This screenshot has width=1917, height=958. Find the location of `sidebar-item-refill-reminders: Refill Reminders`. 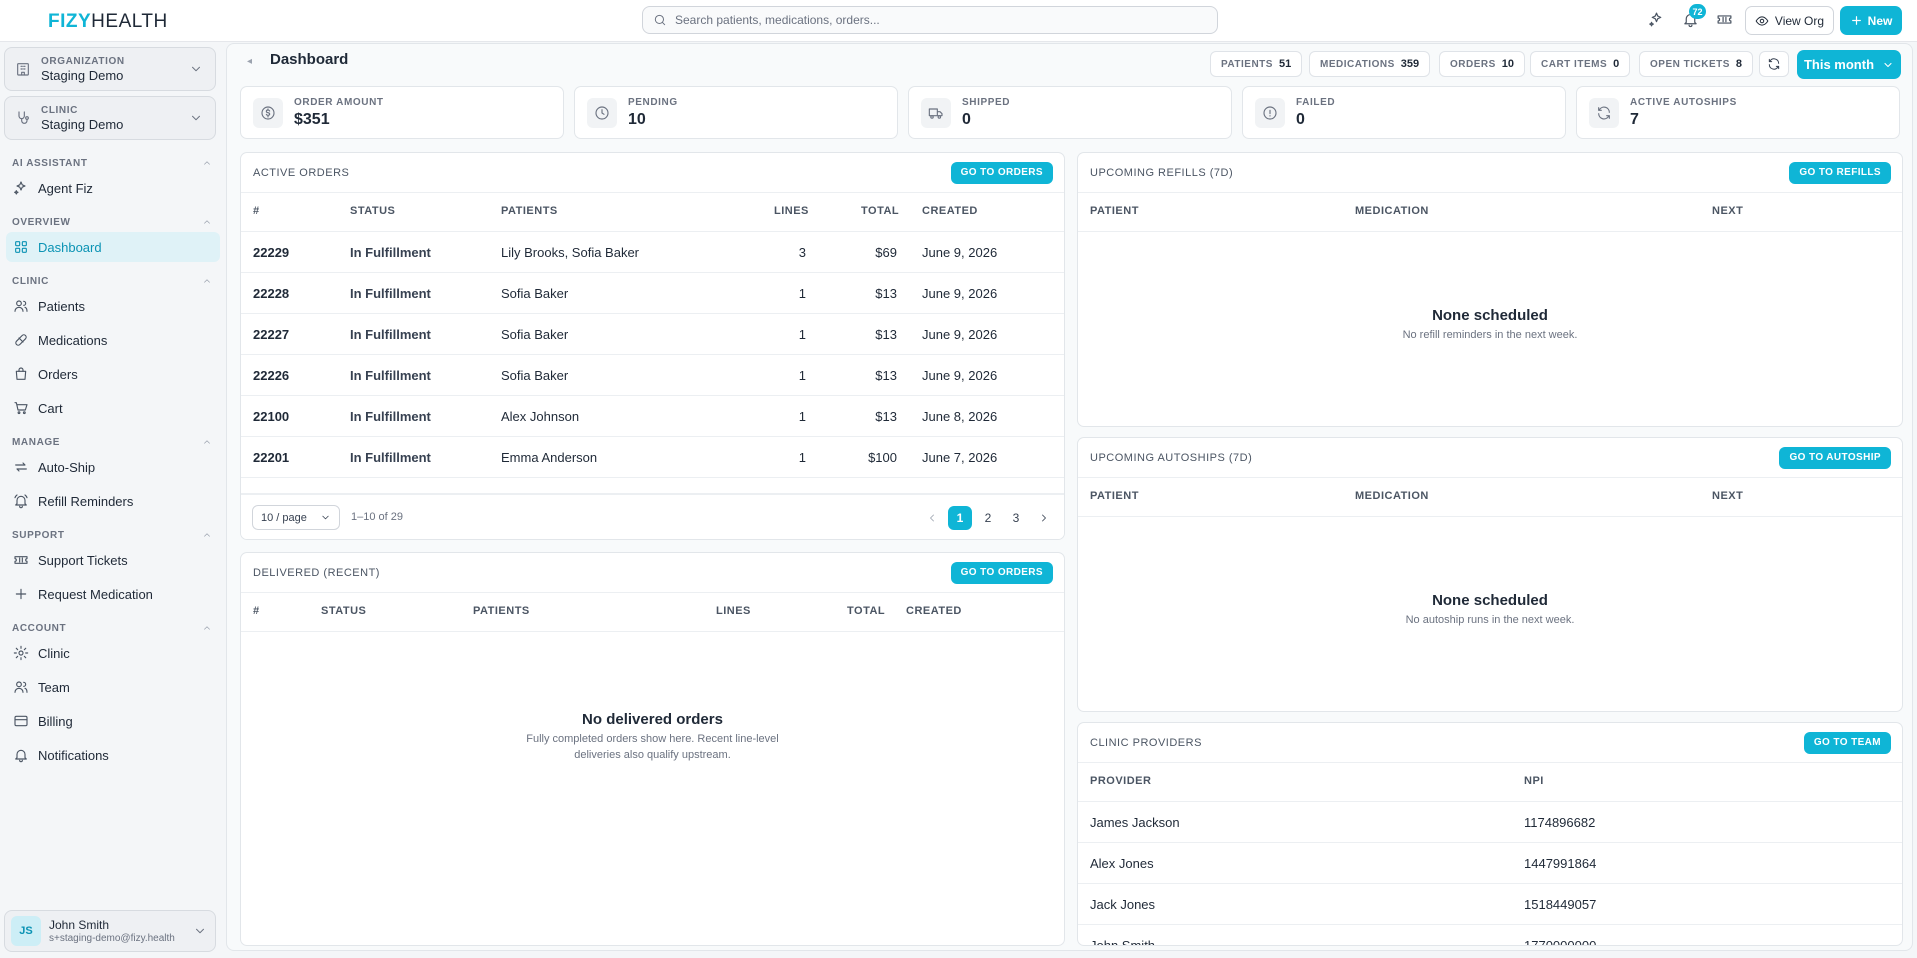

sidebar-item-refill-reminders: Refill Reminders is located at coordinates (113, 501).